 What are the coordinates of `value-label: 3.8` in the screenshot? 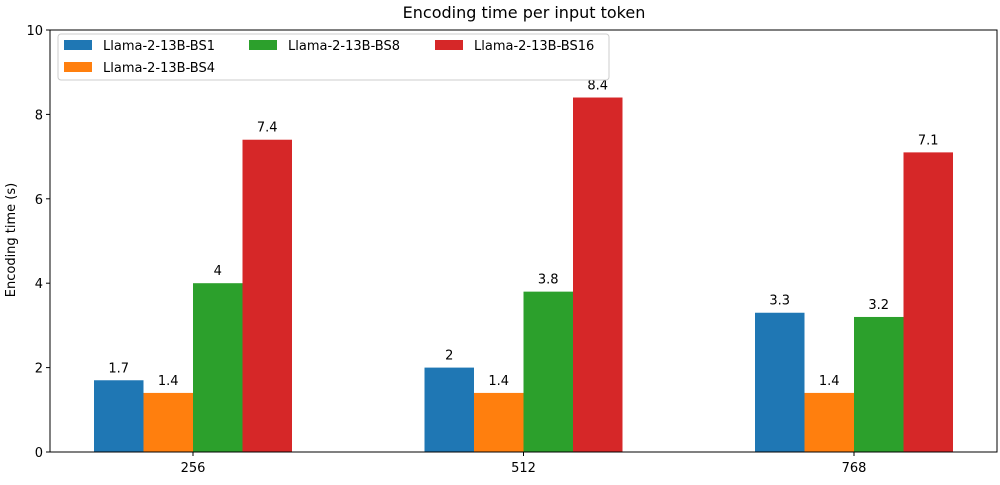 It's located at (548, 280).